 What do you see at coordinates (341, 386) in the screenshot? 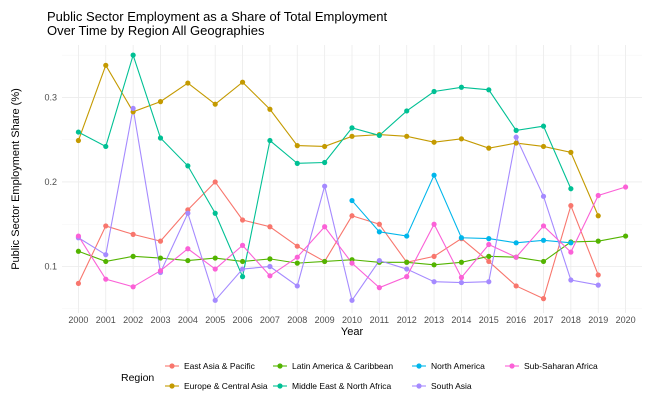
I see `legend-label-middle-east-north-africa: Middle East & North Africa` at bounding box center [341, 386].